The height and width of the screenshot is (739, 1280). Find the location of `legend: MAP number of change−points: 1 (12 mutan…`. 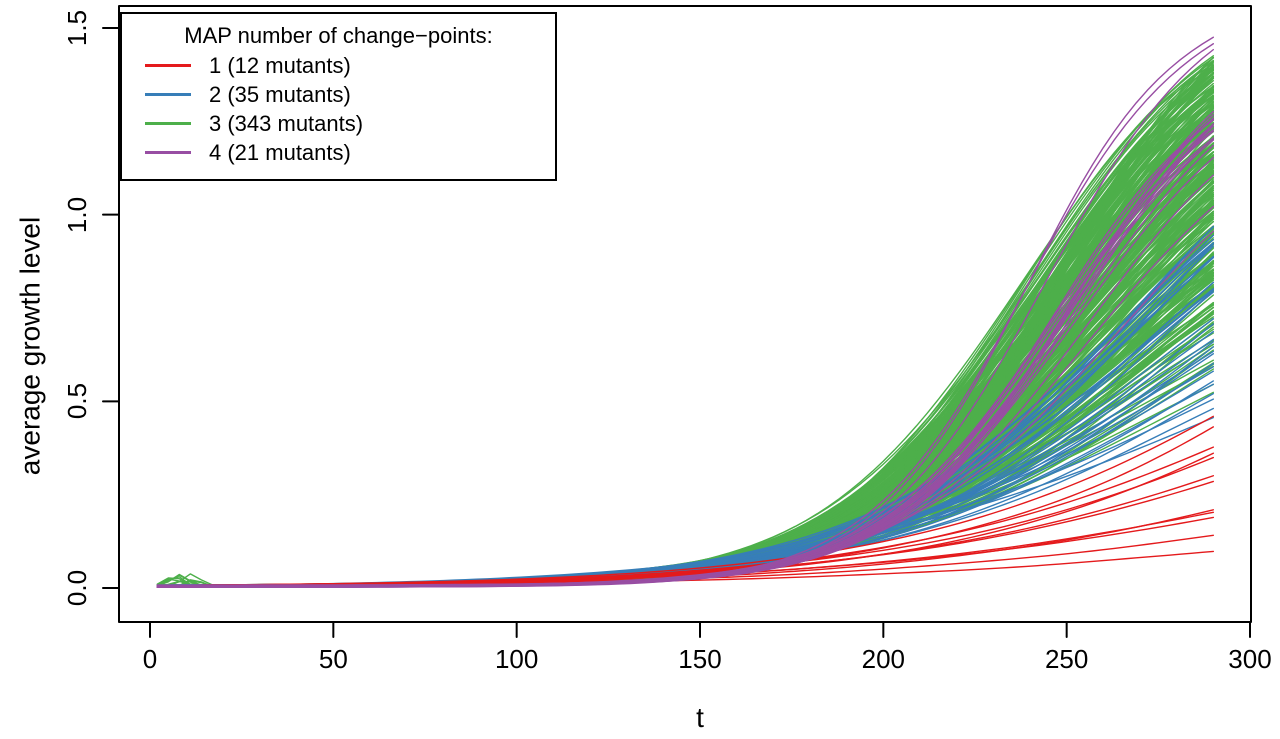

legend: MAP number of change−points: 1 (12 mutan… is located at coordinates (338, 96).